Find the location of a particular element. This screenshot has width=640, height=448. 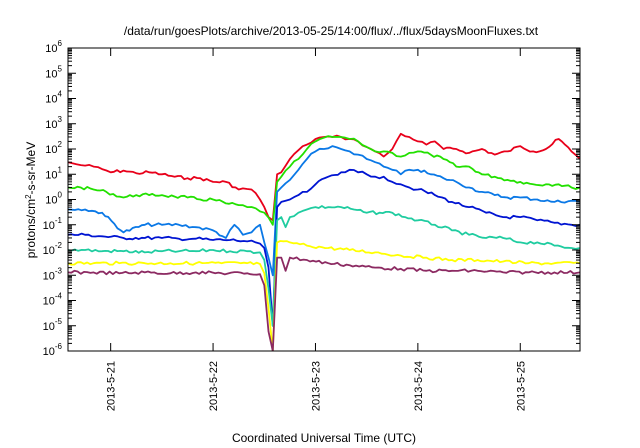

y-tick-label: 10¹ is located at coordinates (53, 173).